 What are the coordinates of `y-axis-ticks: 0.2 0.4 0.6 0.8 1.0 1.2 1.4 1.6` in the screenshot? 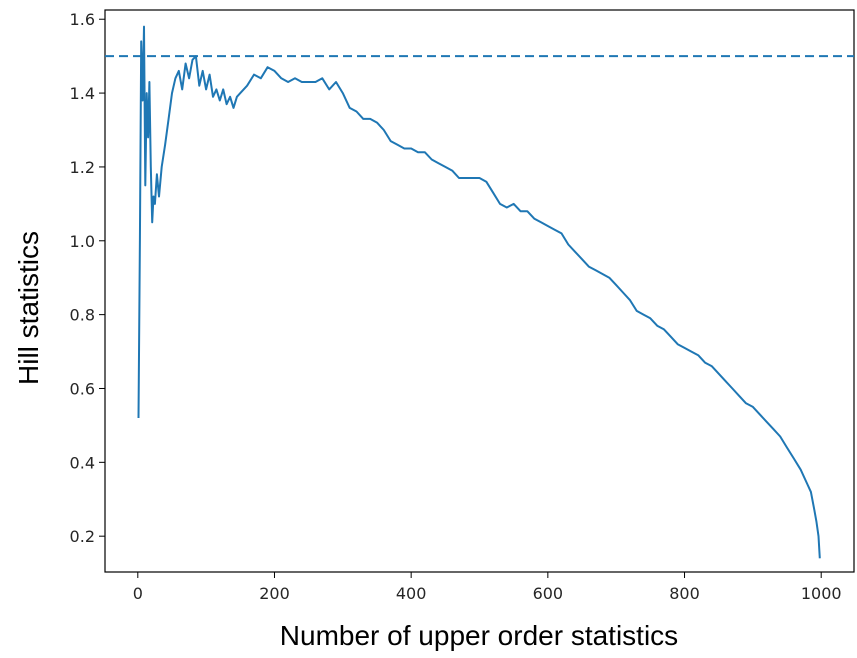 It's located at (87, 278).